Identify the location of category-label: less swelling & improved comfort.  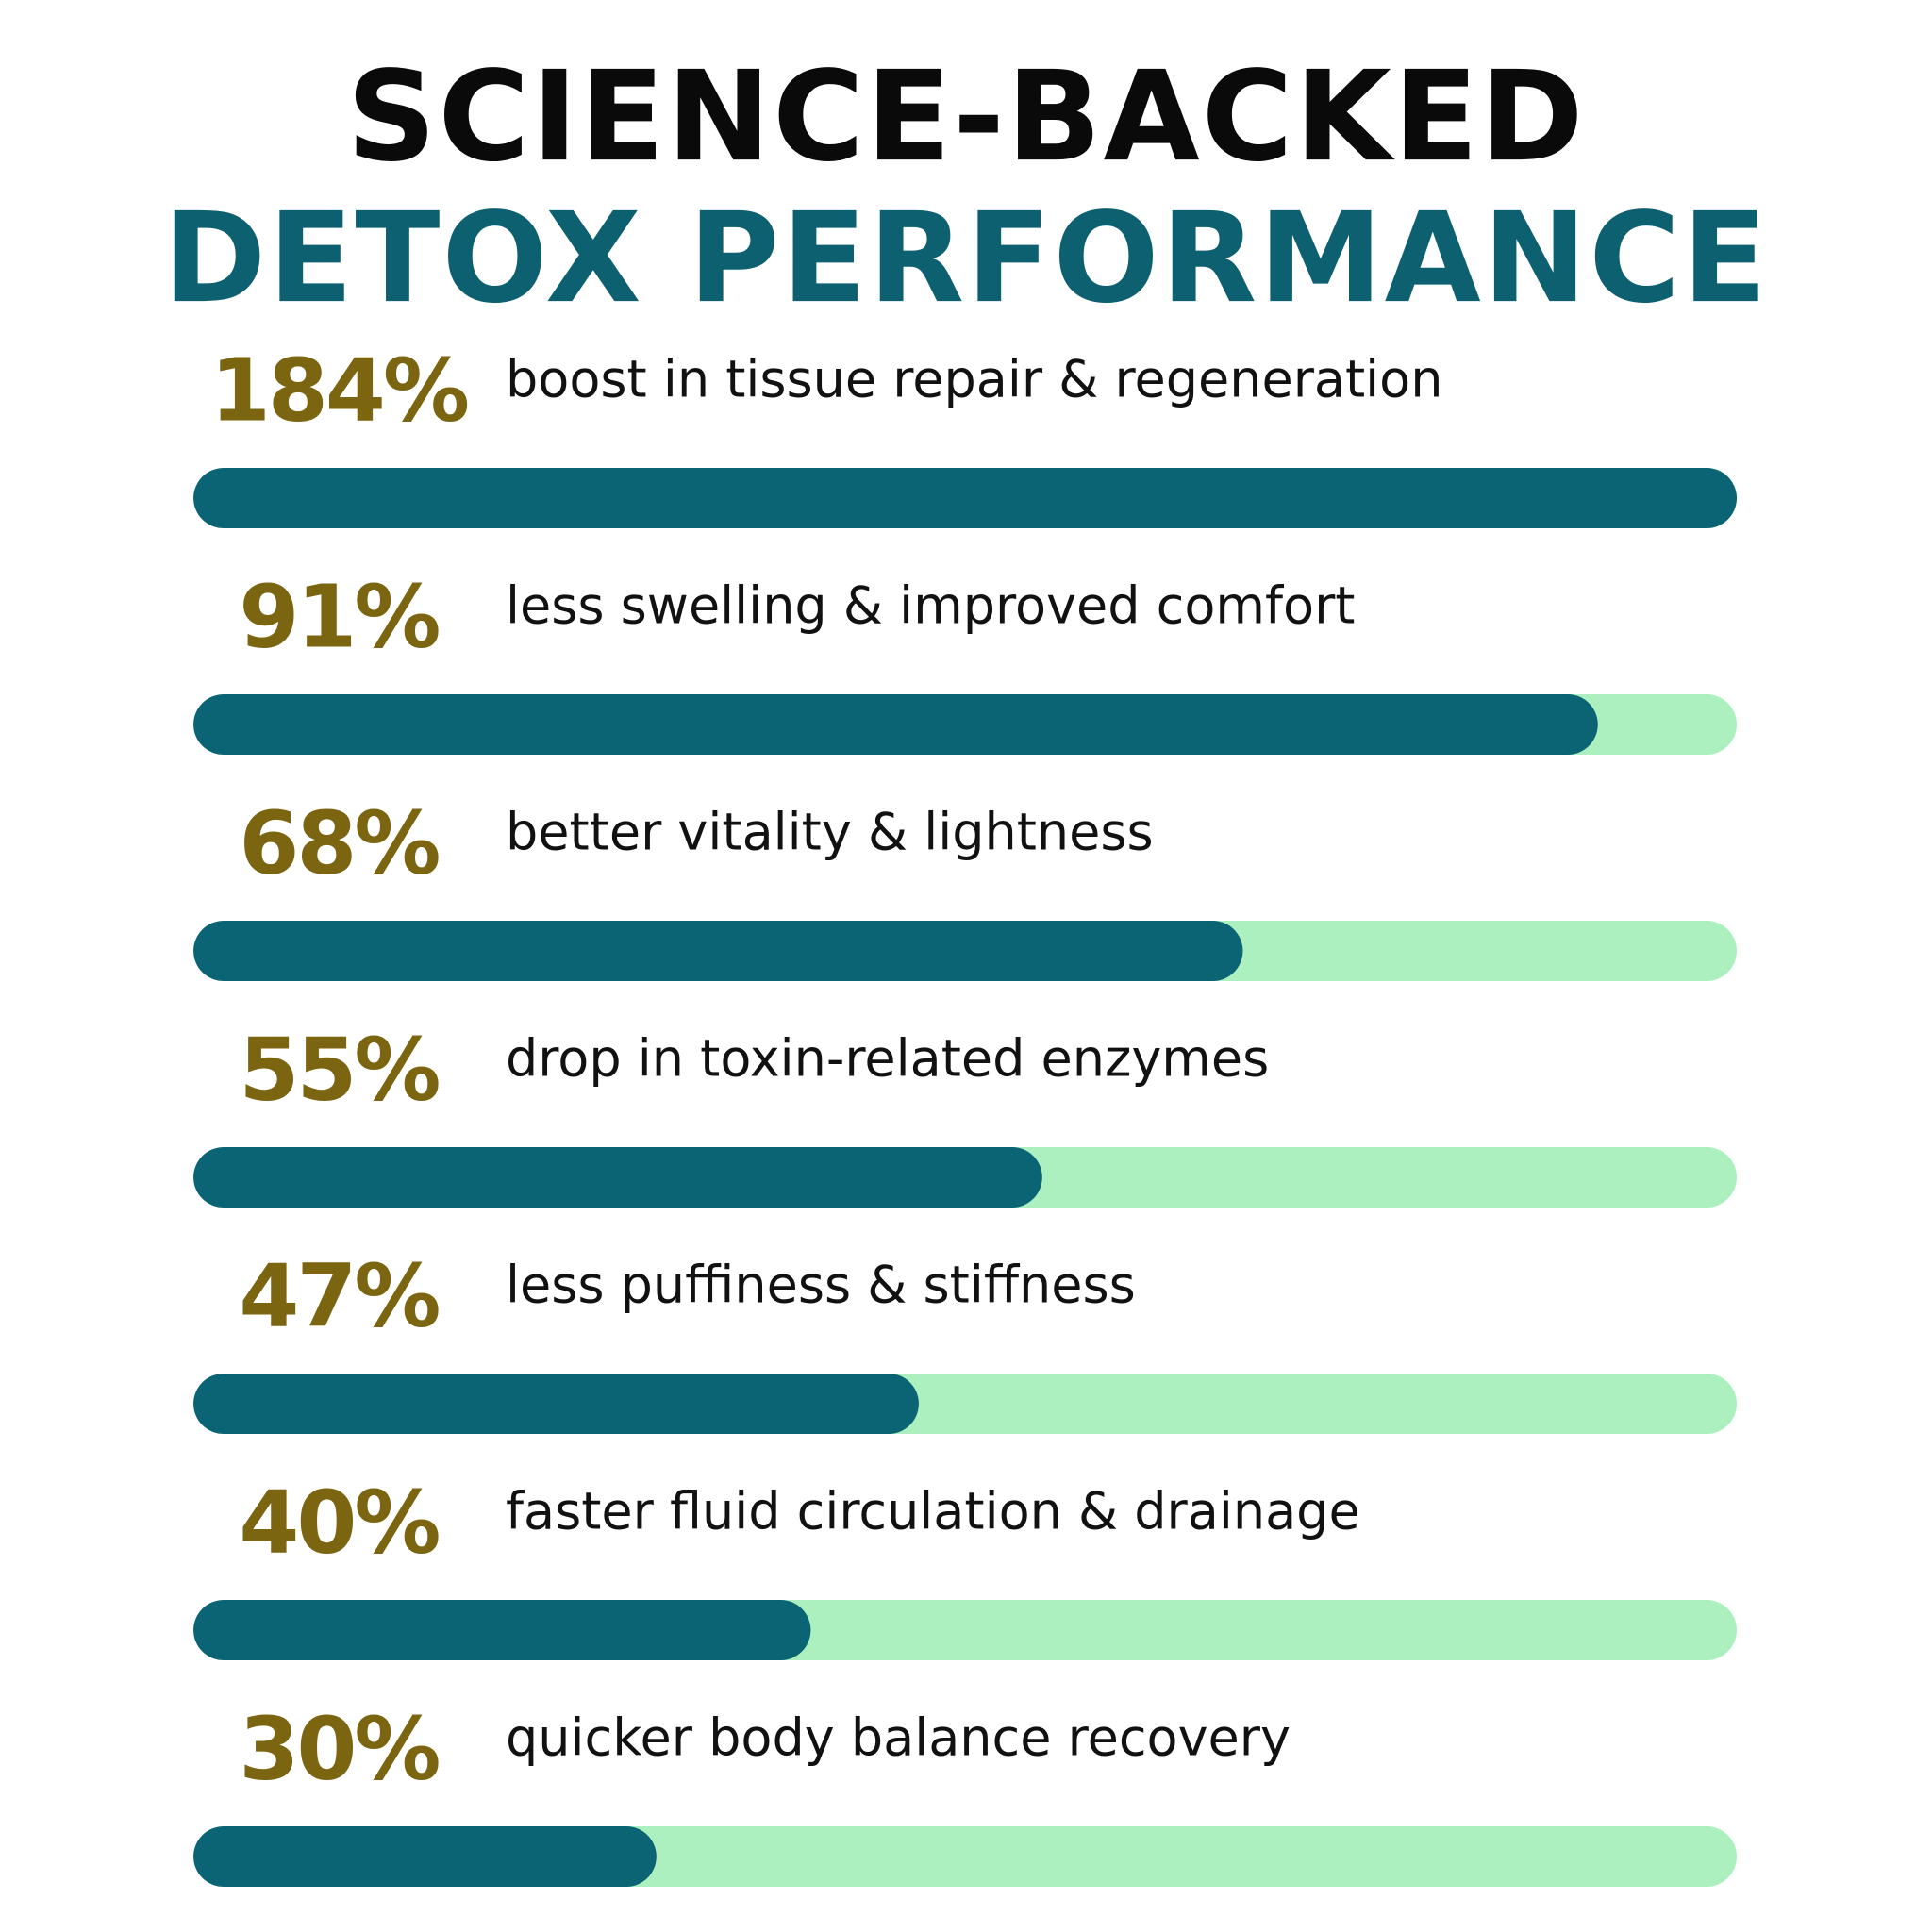
(931, 606).